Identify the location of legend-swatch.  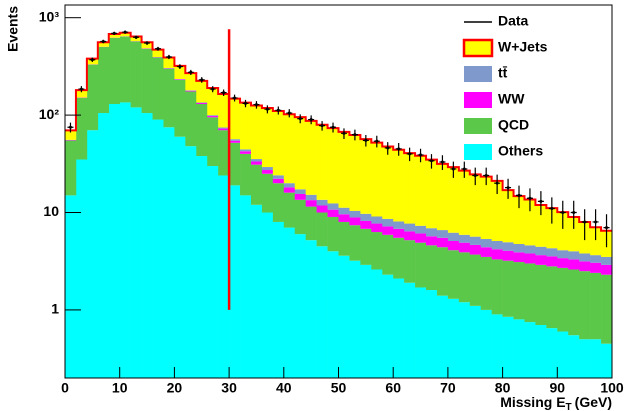
(478, 100).